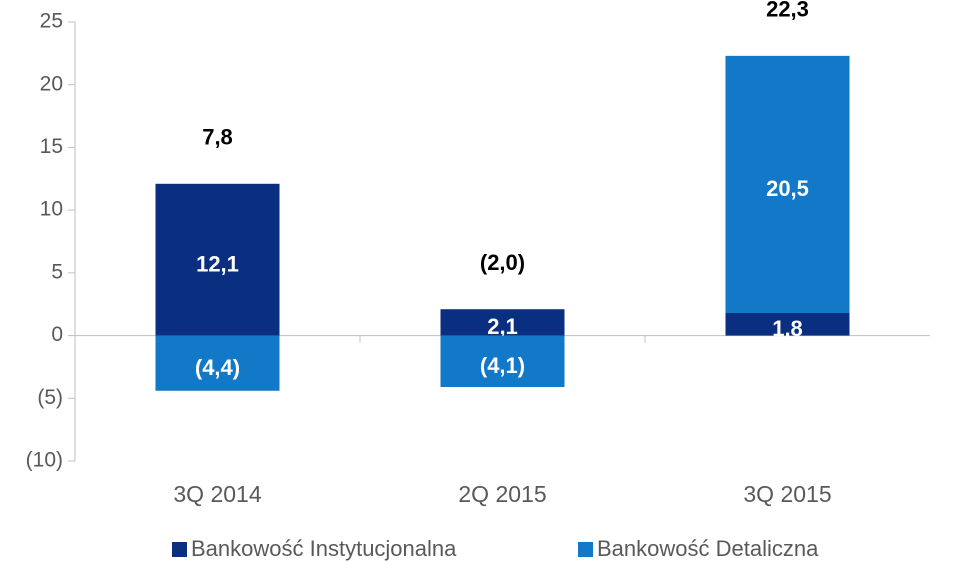 The image size is (956, 562). Describe the element at coordinates (787, 328) in the screenshot. I see `value-label: 1,8` at that location.